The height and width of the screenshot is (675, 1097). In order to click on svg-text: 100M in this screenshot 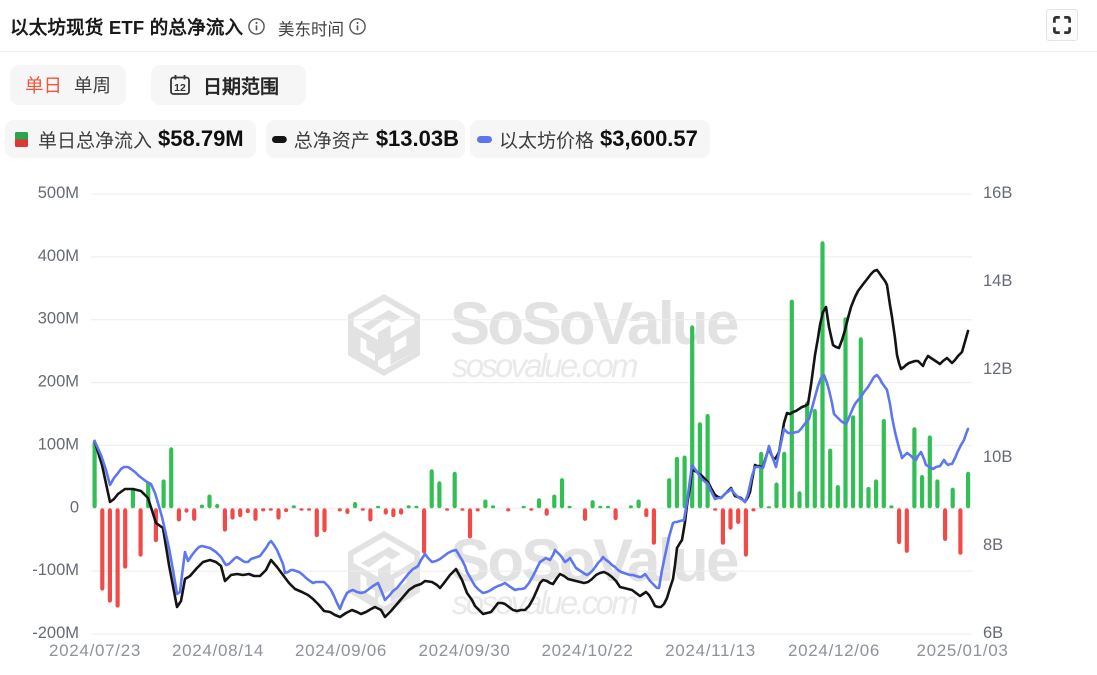, I will do `click(58, 444)`.